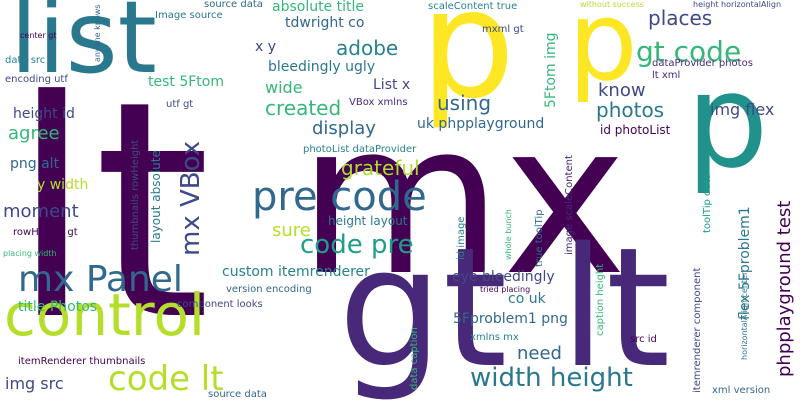  What do you see at coordinates (135, 194) in the screenshot?
I see `word-thumbnails-rowheight: thumbnails rowHeight` at bounding box center [135, 194].